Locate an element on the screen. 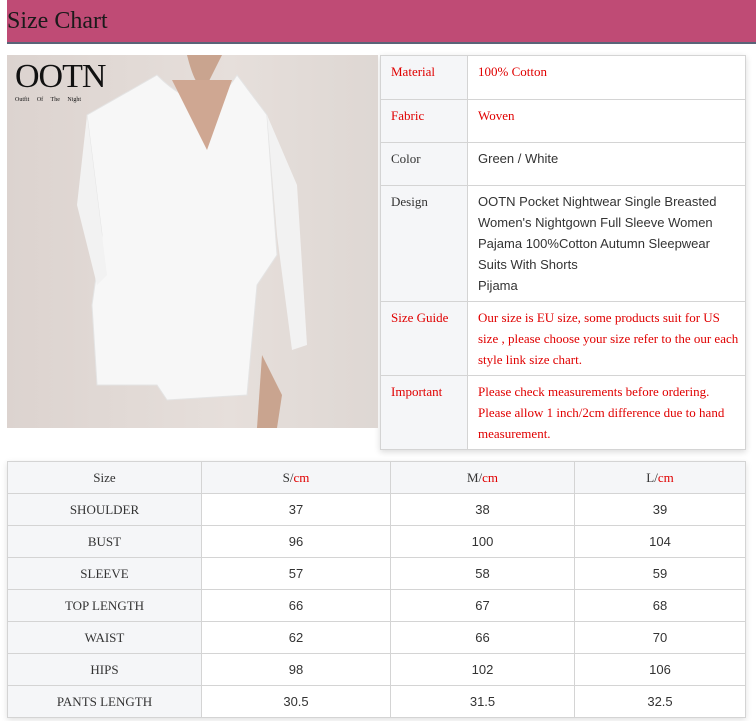 The width and height of the screenshot is (756, 721). header-l-label: L/ is located at coordinates (652, 477).